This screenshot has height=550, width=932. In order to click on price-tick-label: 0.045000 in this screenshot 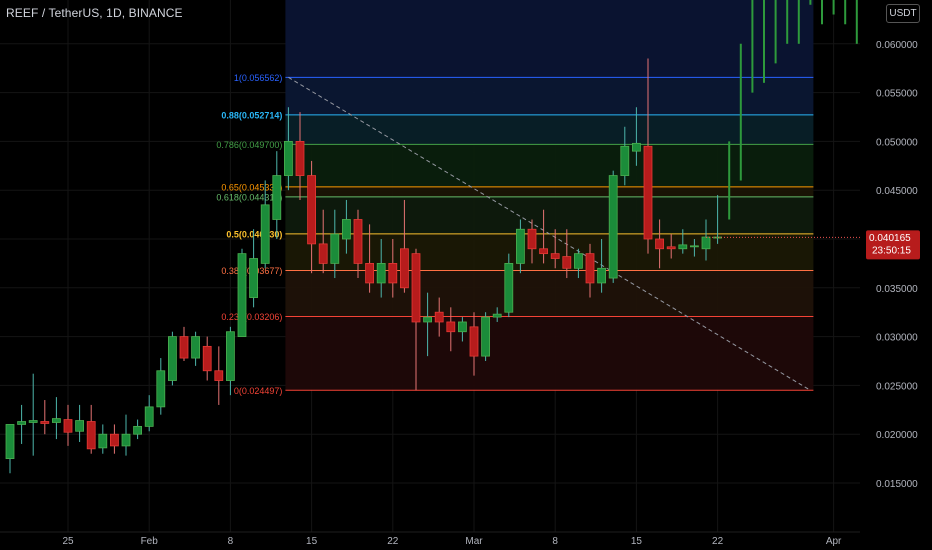, I will do `click(897, 191)`.